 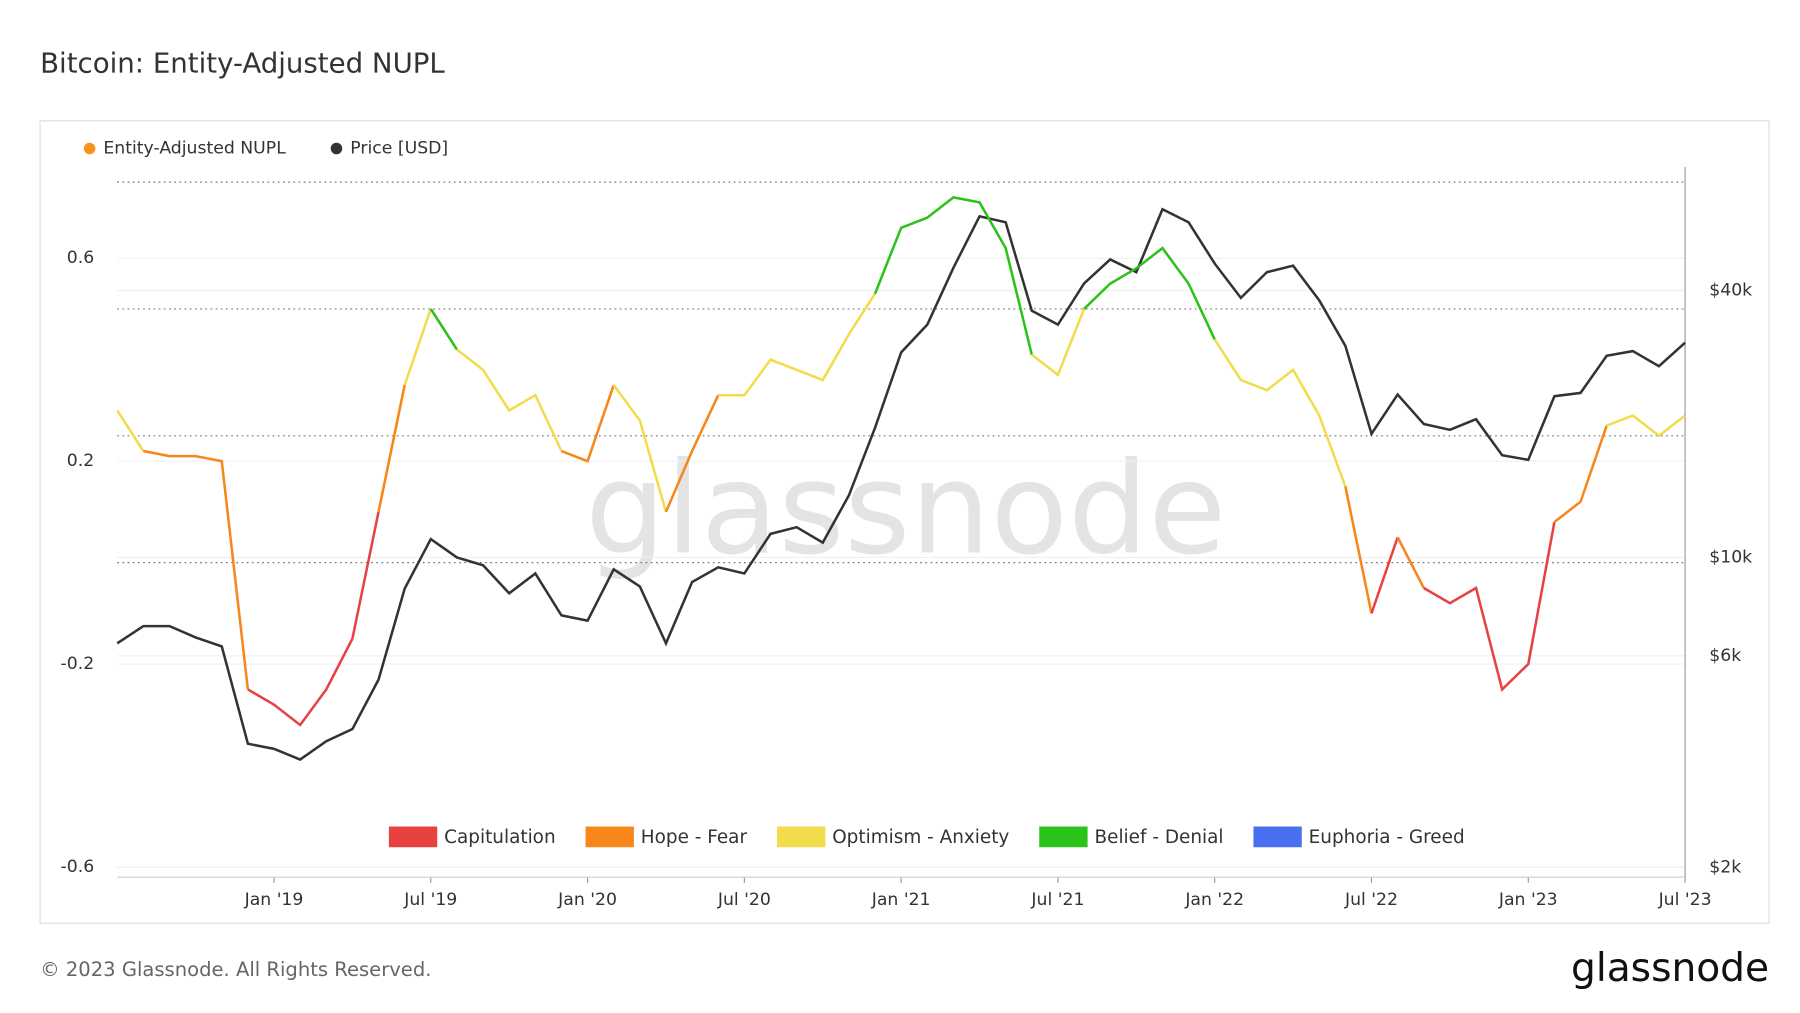 I want to click on watermark: glassnode, so click(x=905, y=509).